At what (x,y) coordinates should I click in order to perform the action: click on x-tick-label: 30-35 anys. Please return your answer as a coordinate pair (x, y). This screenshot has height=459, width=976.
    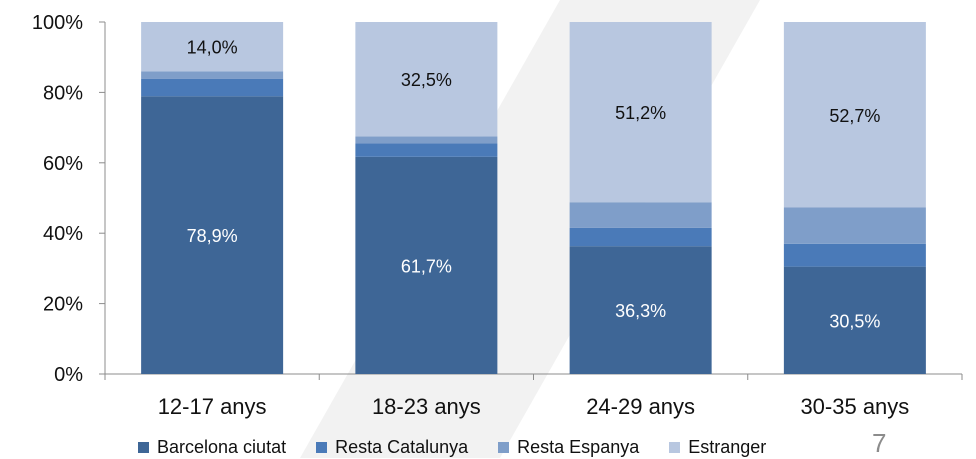
    Looking at the image, I should click on (854, 406).